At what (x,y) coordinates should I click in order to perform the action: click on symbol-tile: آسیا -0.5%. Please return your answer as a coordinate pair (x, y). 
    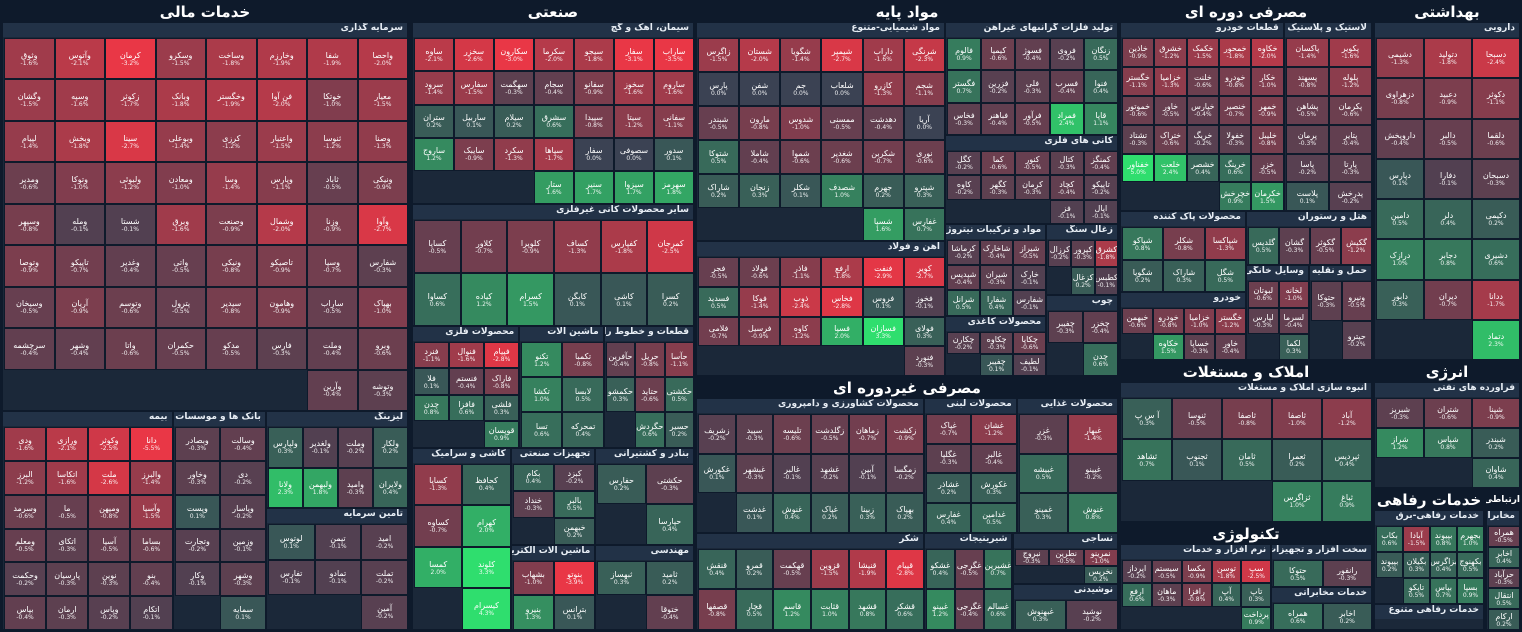
    Looking at the image, I should click on (109, 545).